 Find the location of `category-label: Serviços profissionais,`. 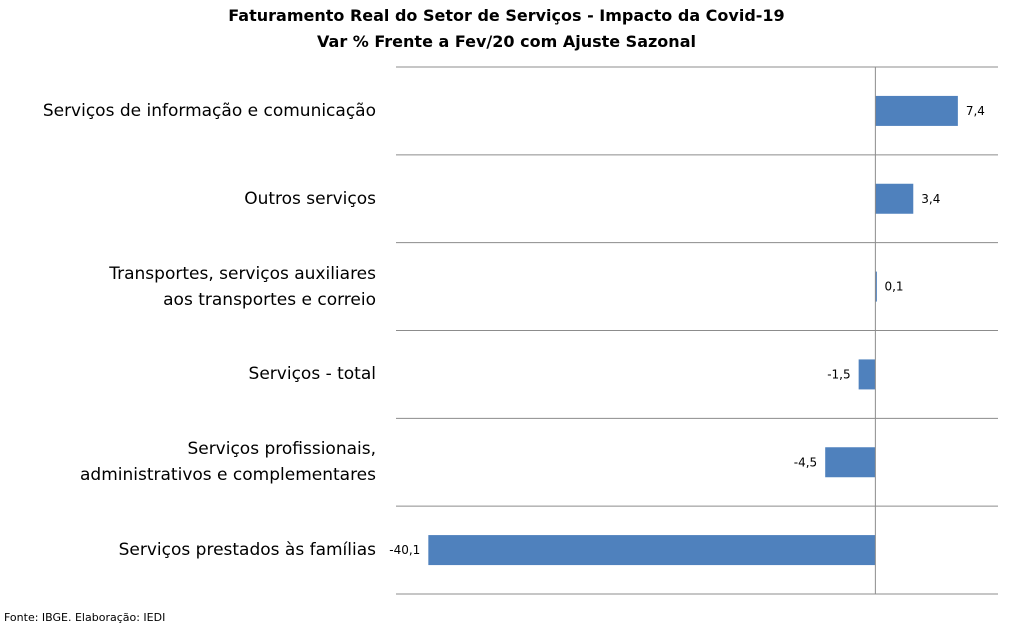

category-label: Serviços profissionais, is located at coordinates (281, 449).